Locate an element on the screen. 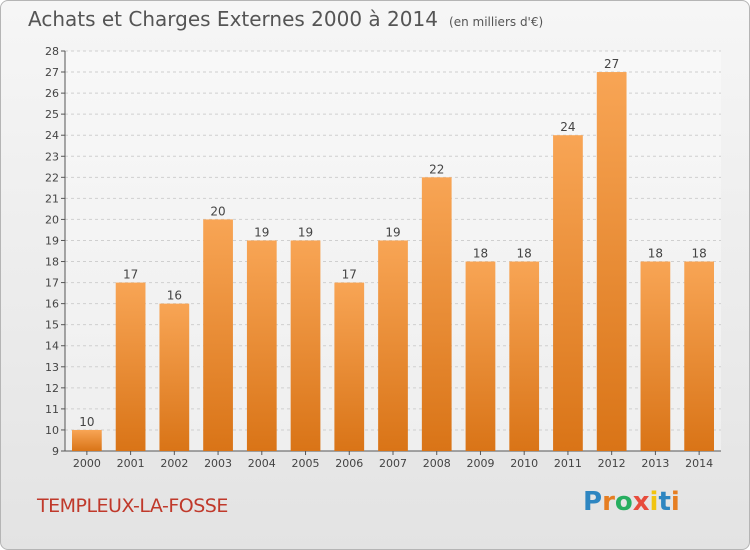  data-label-2013: 18 is located at coordinates (655, 254).